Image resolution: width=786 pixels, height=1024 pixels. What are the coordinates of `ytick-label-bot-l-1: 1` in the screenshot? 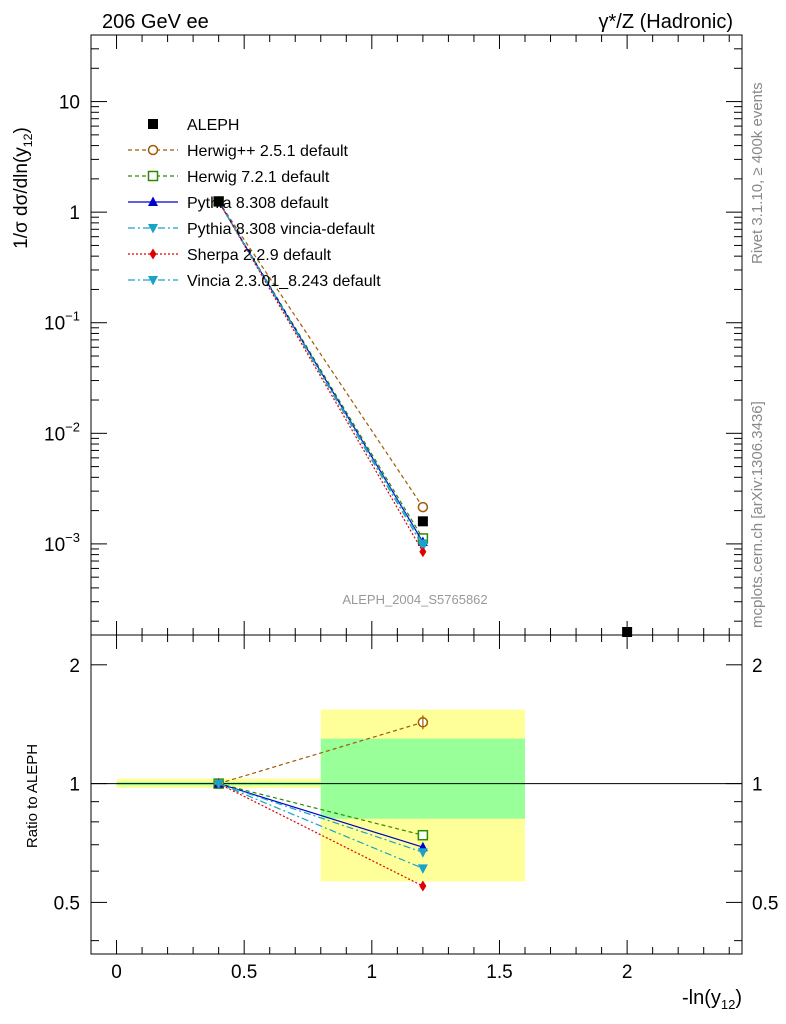 It's located at (74, 785).